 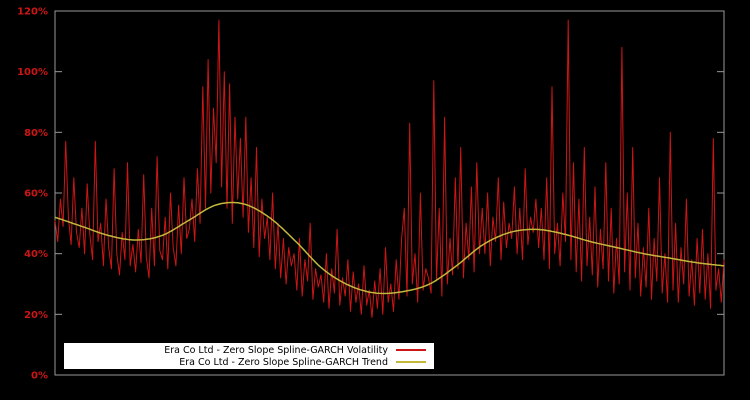 I want to click on legend-line-volatility-sample, so click(x=411, y=350).